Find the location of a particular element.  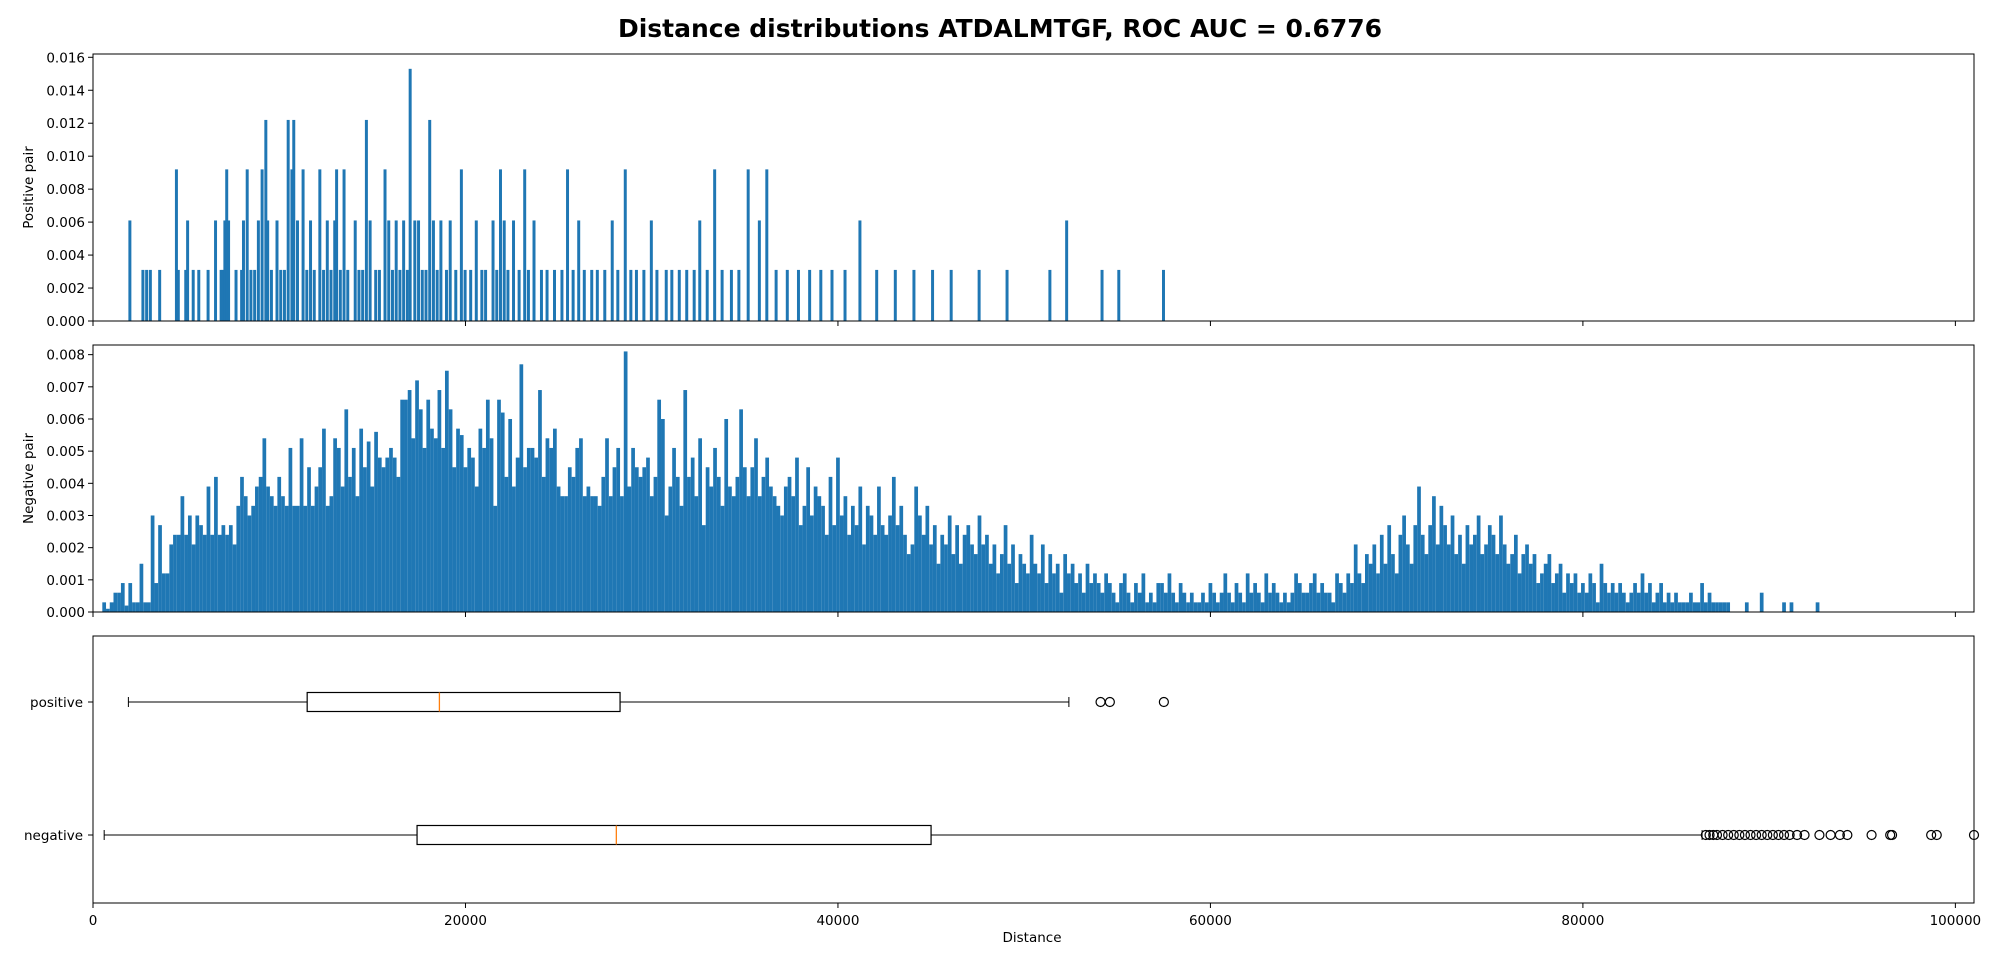

category-label: negative is located at coordinates (53, 836).